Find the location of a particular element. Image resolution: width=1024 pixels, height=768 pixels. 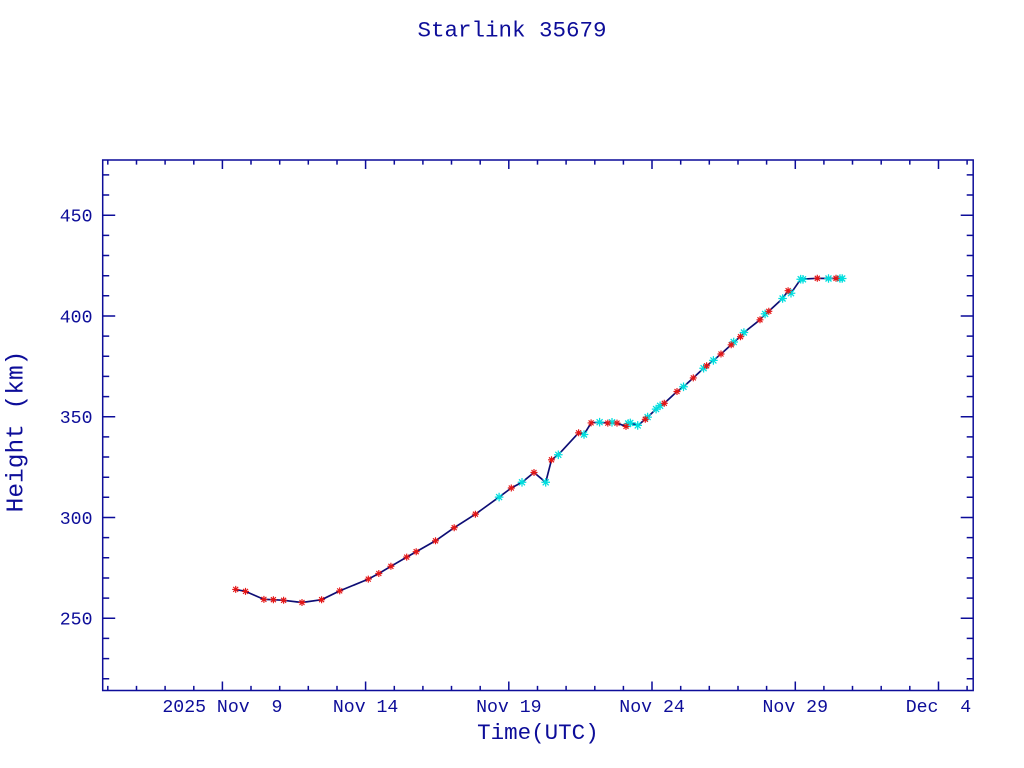

svg-text: Nov 19 is located at coordinates (509, 708).